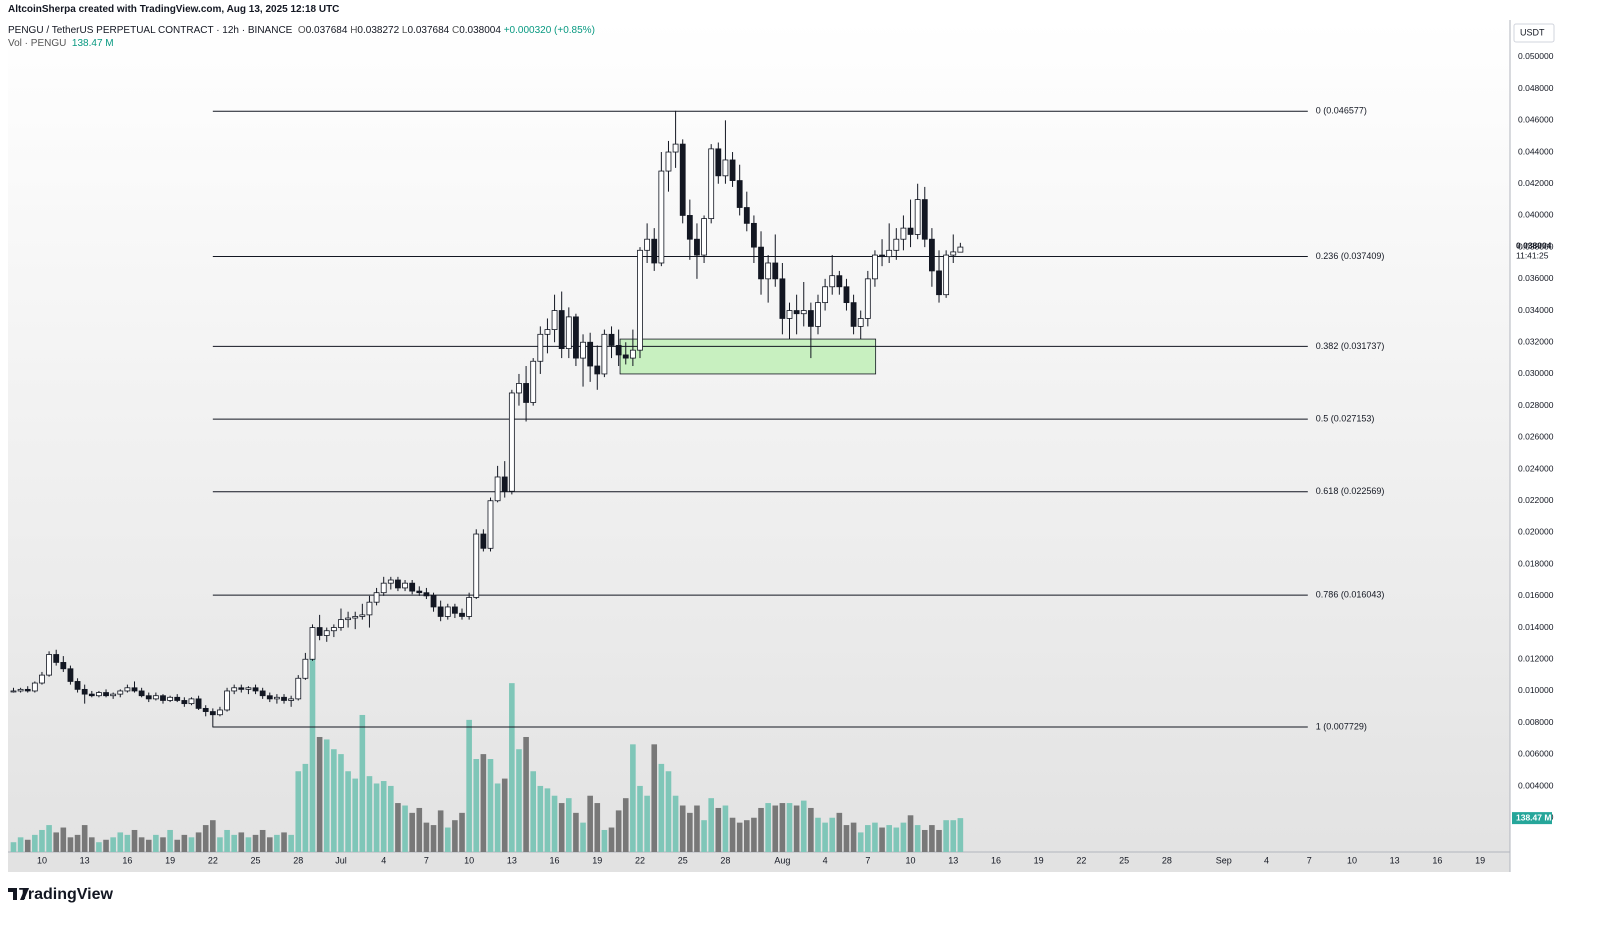 Image resolution: width=1600 pixels, height=936 pixels. Describe the element at coordinates (683, 860) in the screenshot. I see `x-tick-label: 25` at that location.